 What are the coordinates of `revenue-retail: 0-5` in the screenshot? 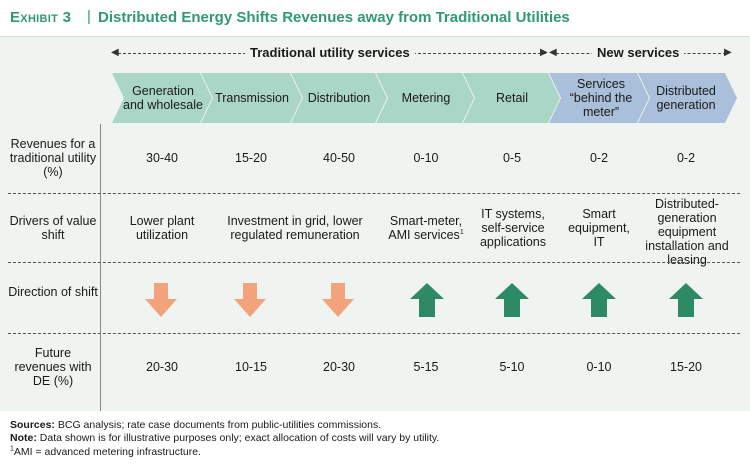 It's located at (512, 158).